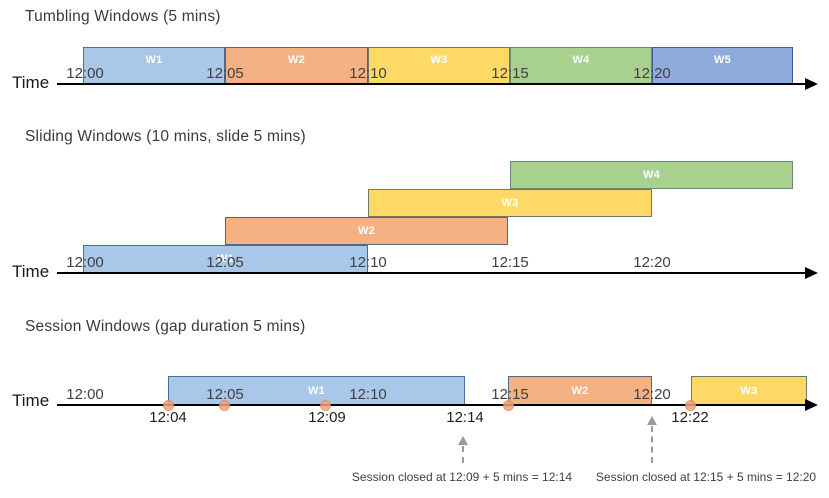  I want to click on tumbling-window-w5: W5, so click(722, 65).